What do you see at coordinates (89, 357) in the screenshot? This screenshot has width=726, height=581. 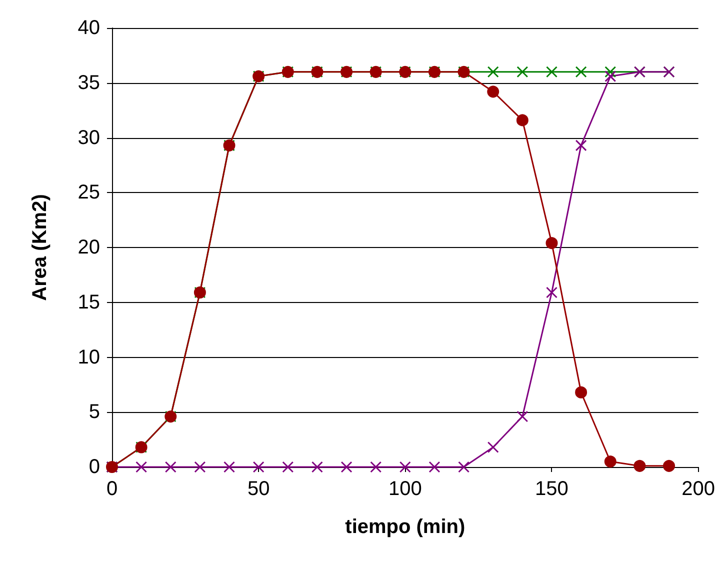 I see `y-tick-label: 10` at bounding box center [89, 357].